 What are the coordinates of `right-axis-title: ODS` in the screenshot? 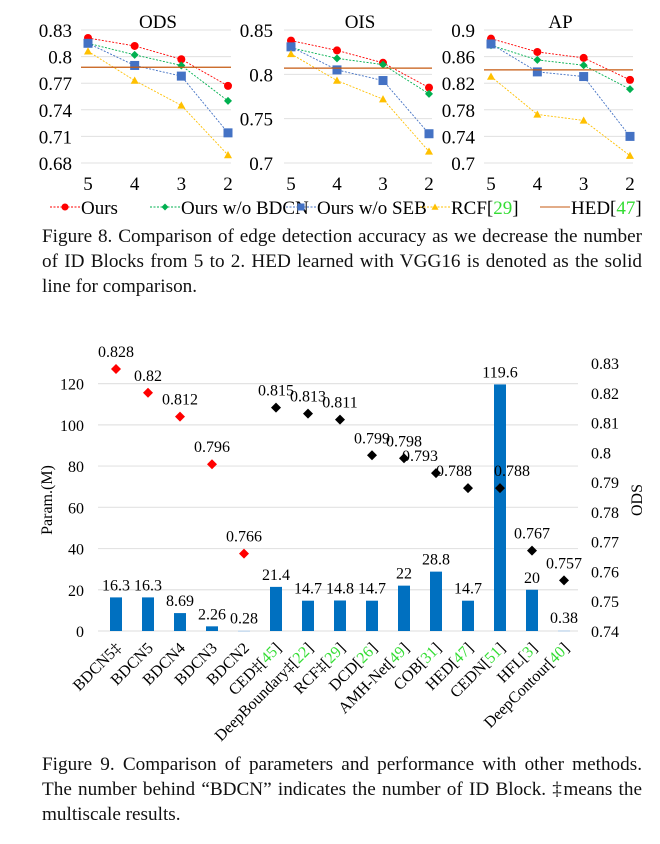 It's located at (637, 500).